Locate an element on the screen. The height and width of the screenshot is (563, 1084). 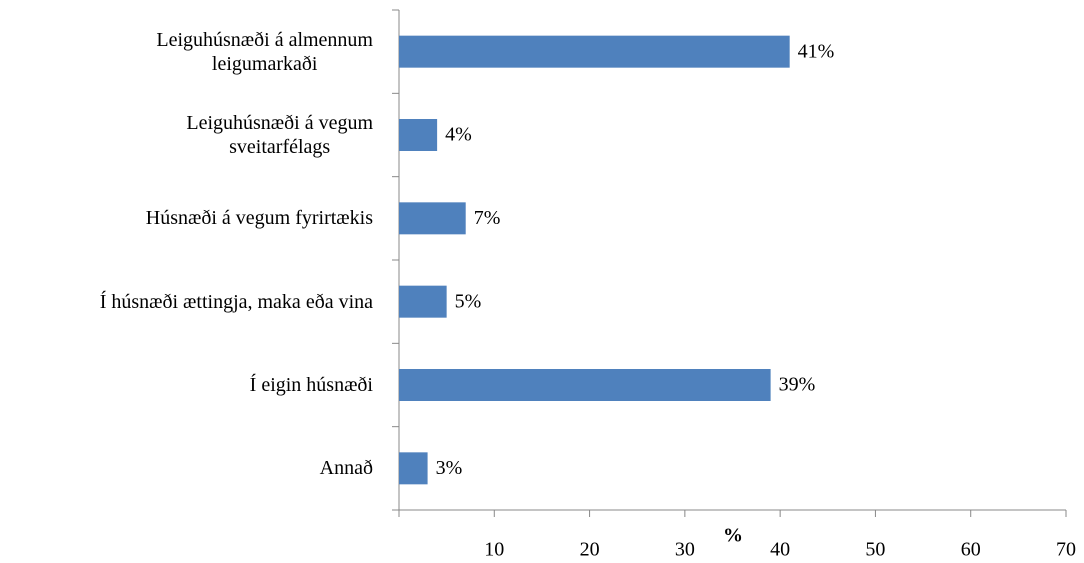
value-label: 4% is located at coordinates (458, 135).